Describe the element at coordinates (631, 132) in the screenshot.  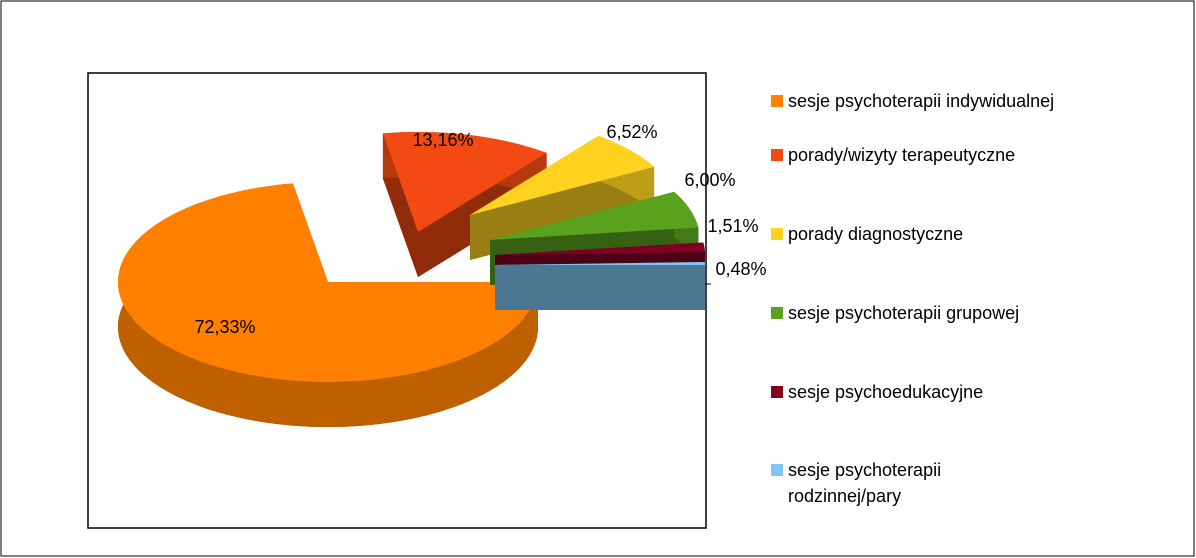
I see `data-label: 6,52%` at that location.